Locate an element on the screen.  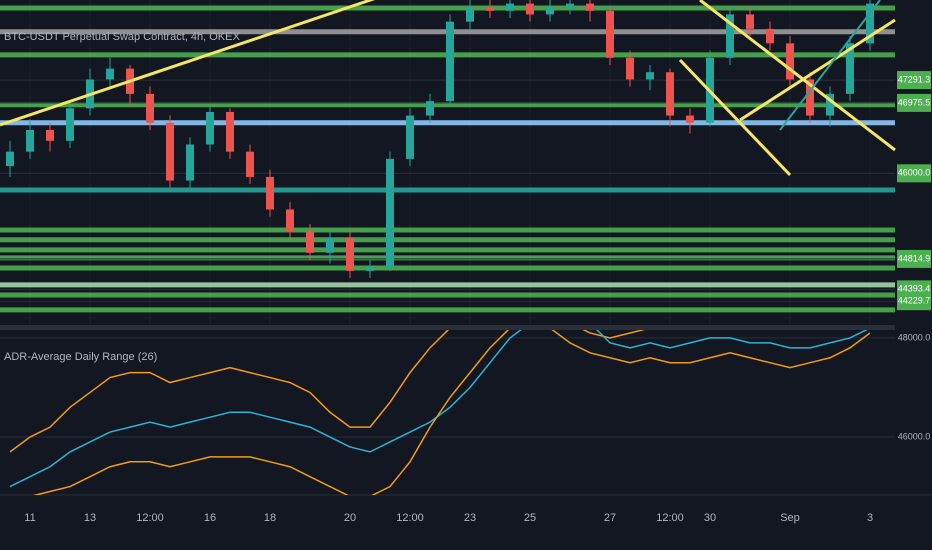
y-tick-label: 44393.4 is located at coordinates (914, 289).